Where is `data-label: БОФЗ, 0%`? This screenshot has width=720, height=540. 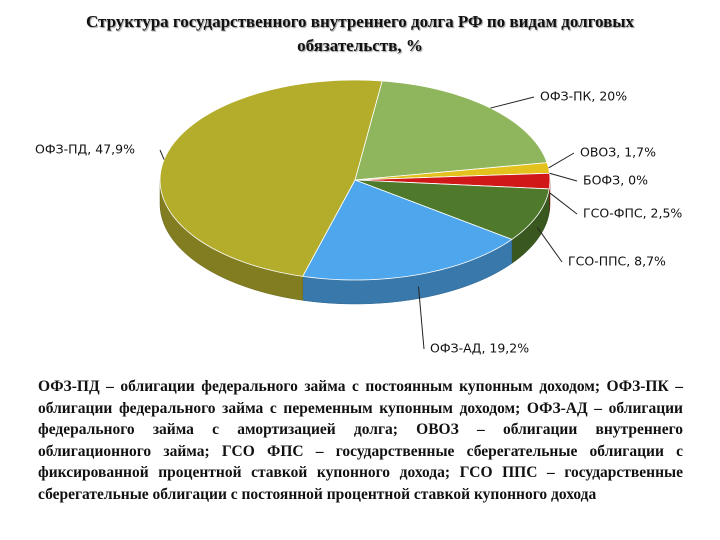
data-label: БОФЗ, 0% is located at coordinates (615, 180).